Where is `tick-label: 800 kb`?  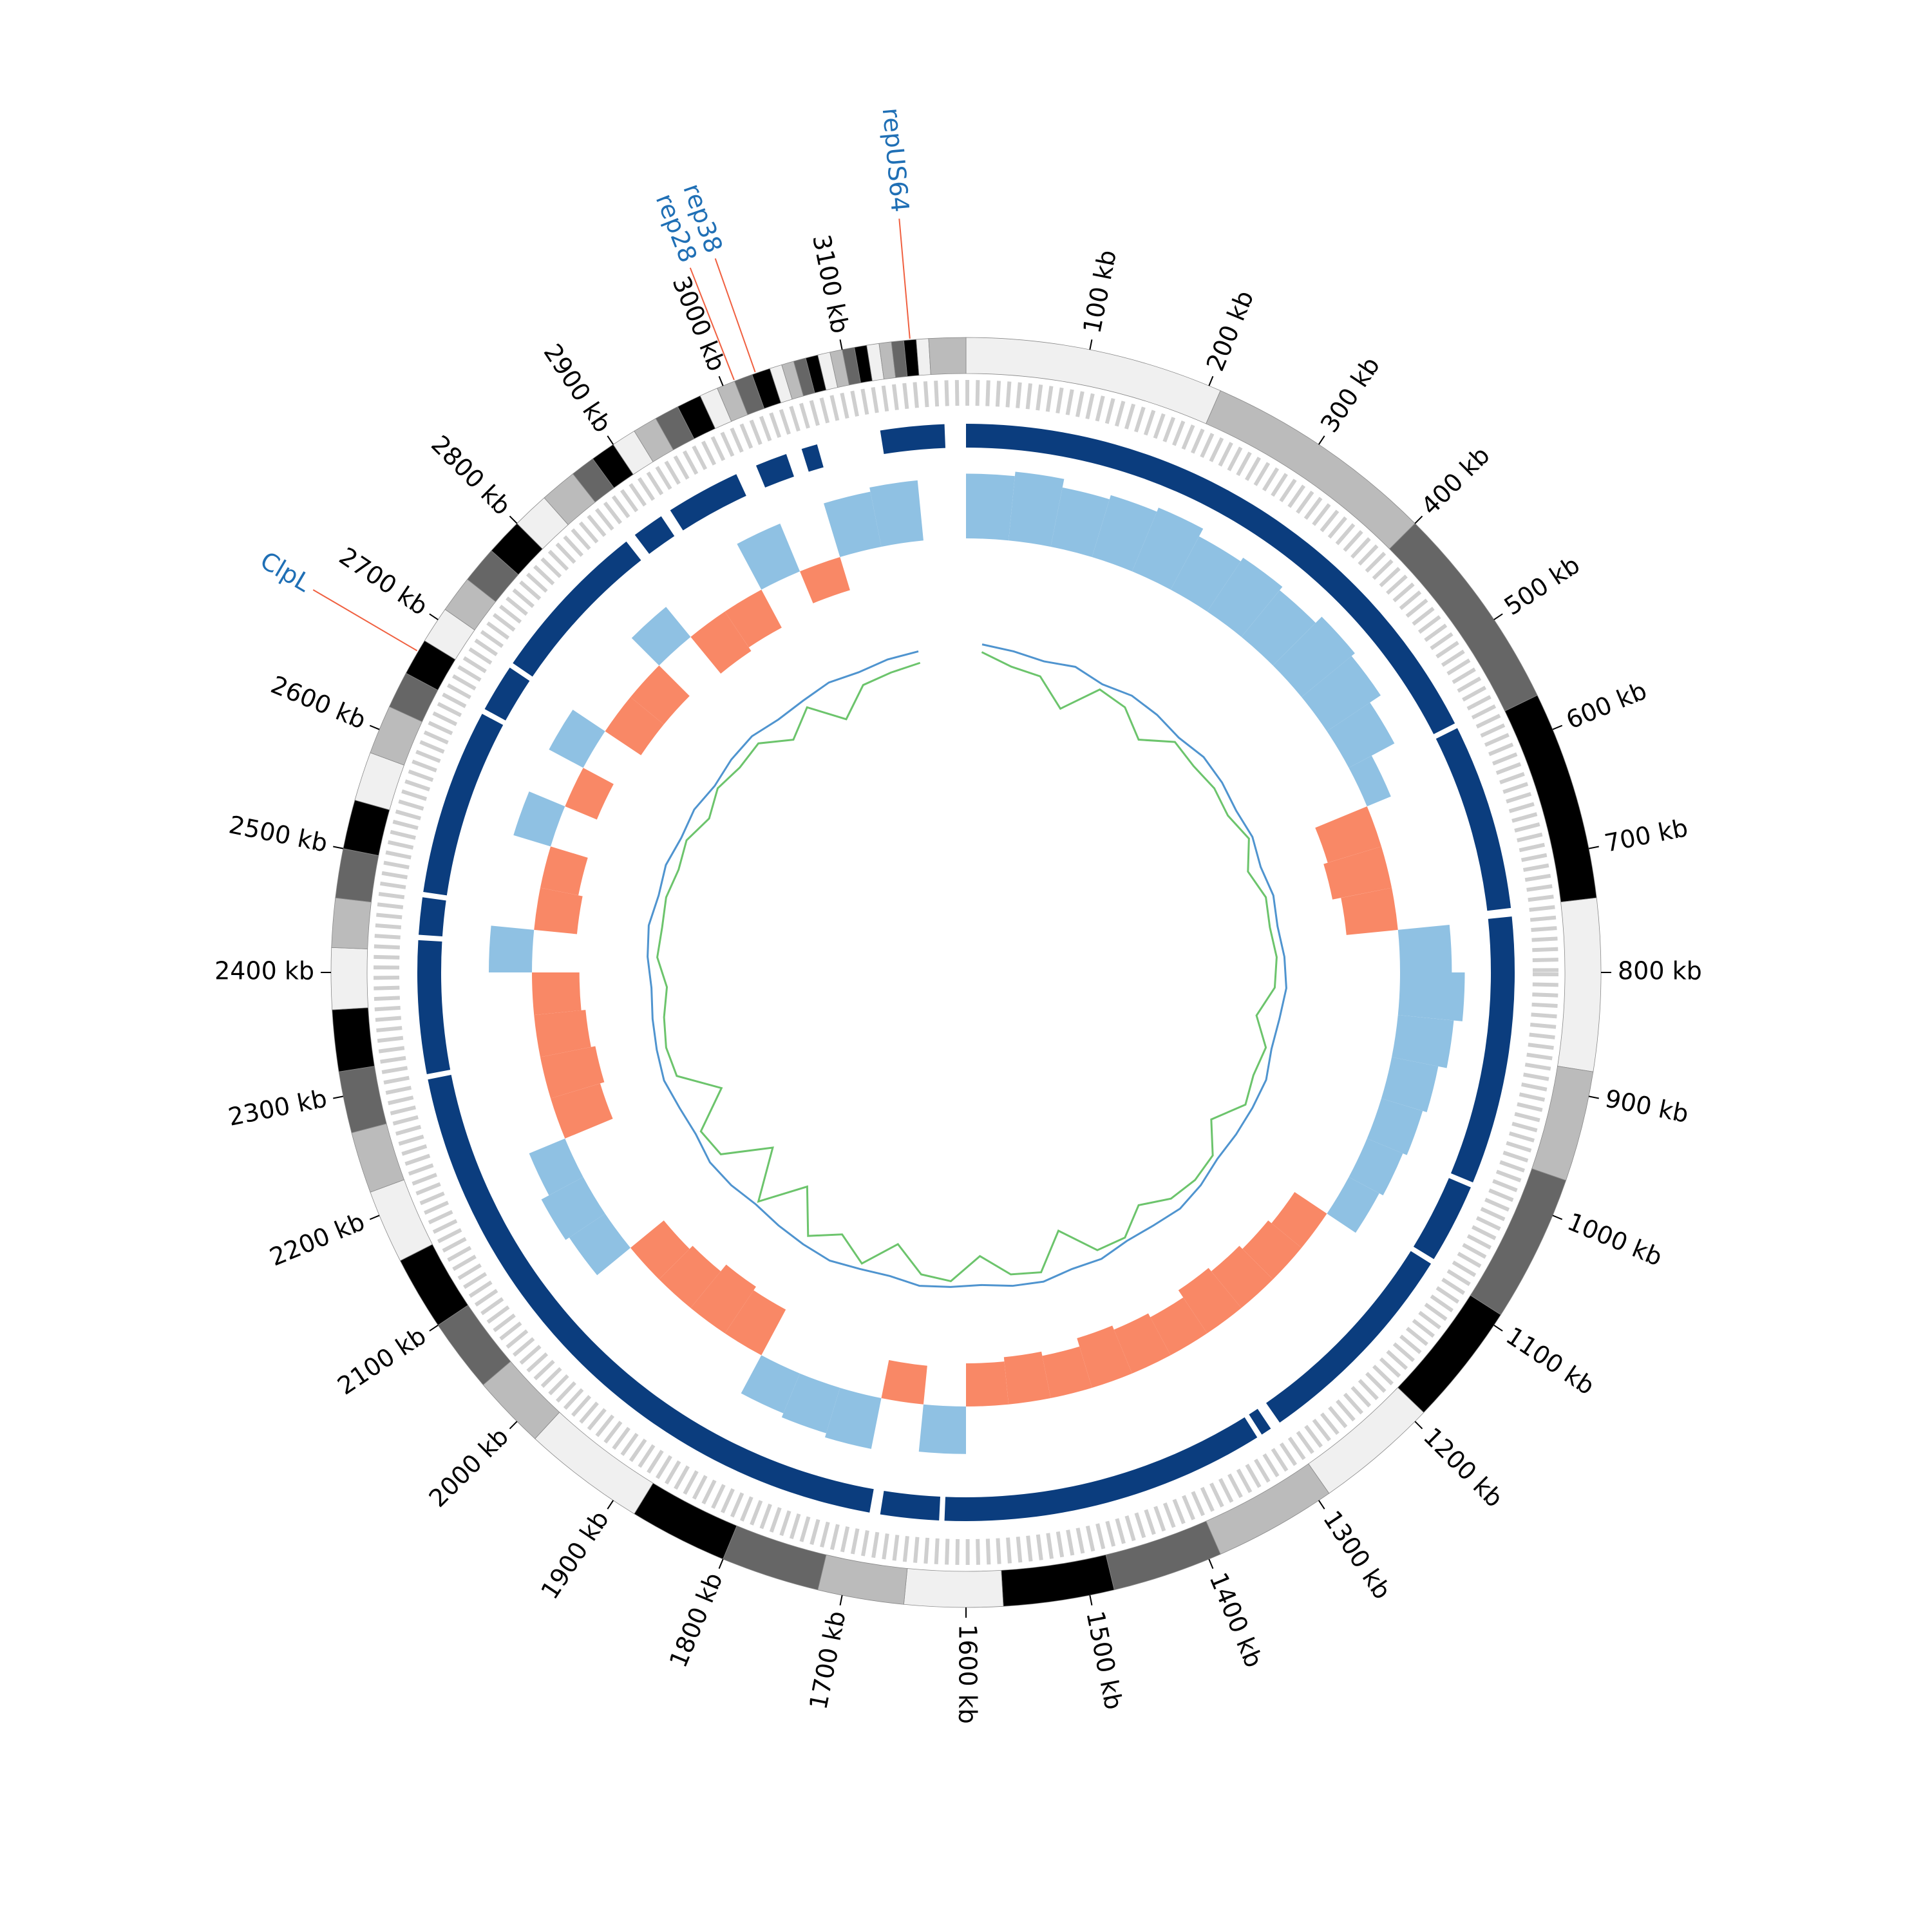 tick-label: 800 kb is located at coordinates (1660, 971).